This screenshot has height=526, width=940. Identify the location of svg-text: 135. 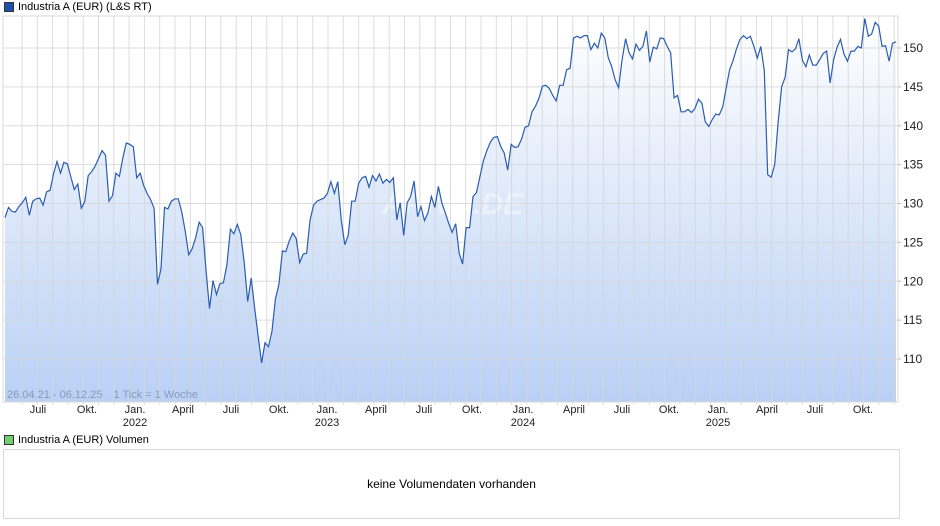
(913, 165).